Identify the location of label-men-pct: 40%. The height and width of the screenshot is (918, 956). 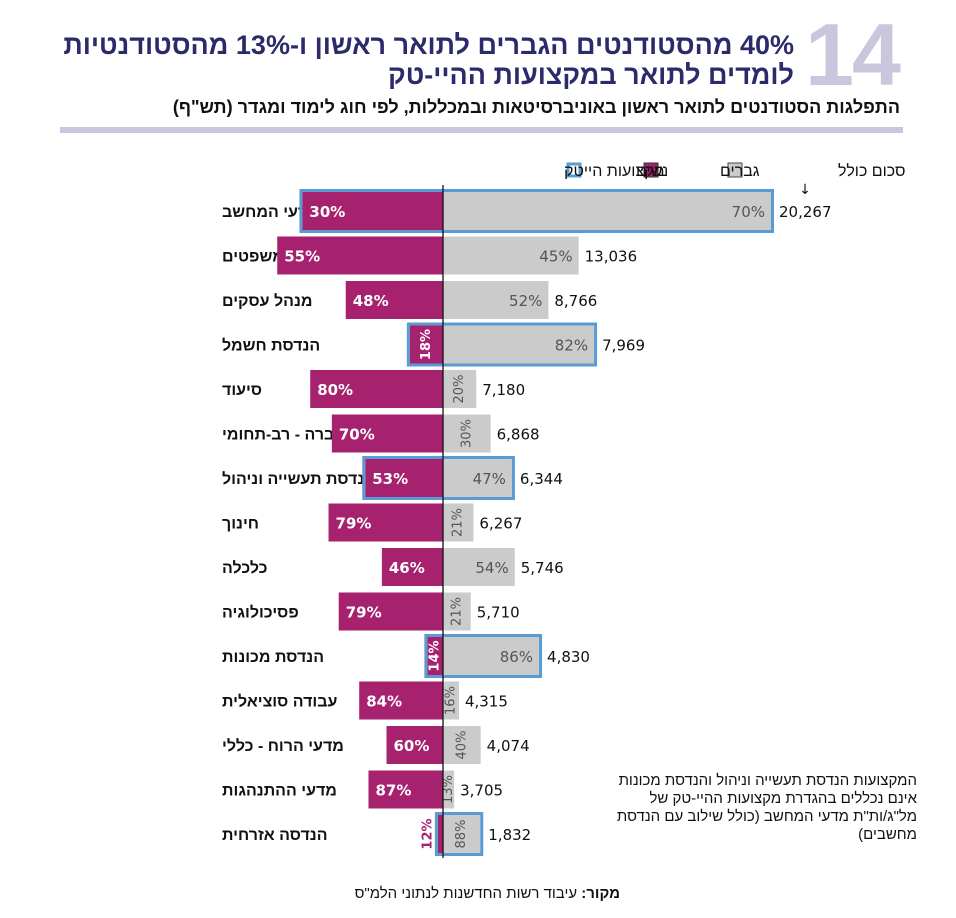
(461, 745).